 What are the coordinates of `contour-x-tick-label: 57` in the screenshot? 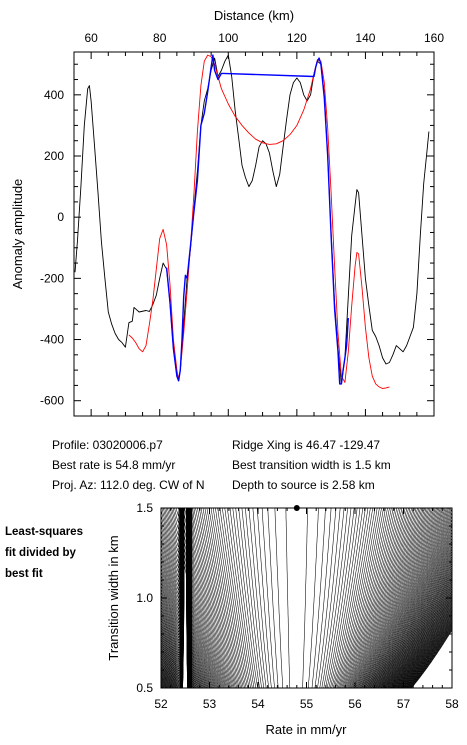 It's located at (404, 704).